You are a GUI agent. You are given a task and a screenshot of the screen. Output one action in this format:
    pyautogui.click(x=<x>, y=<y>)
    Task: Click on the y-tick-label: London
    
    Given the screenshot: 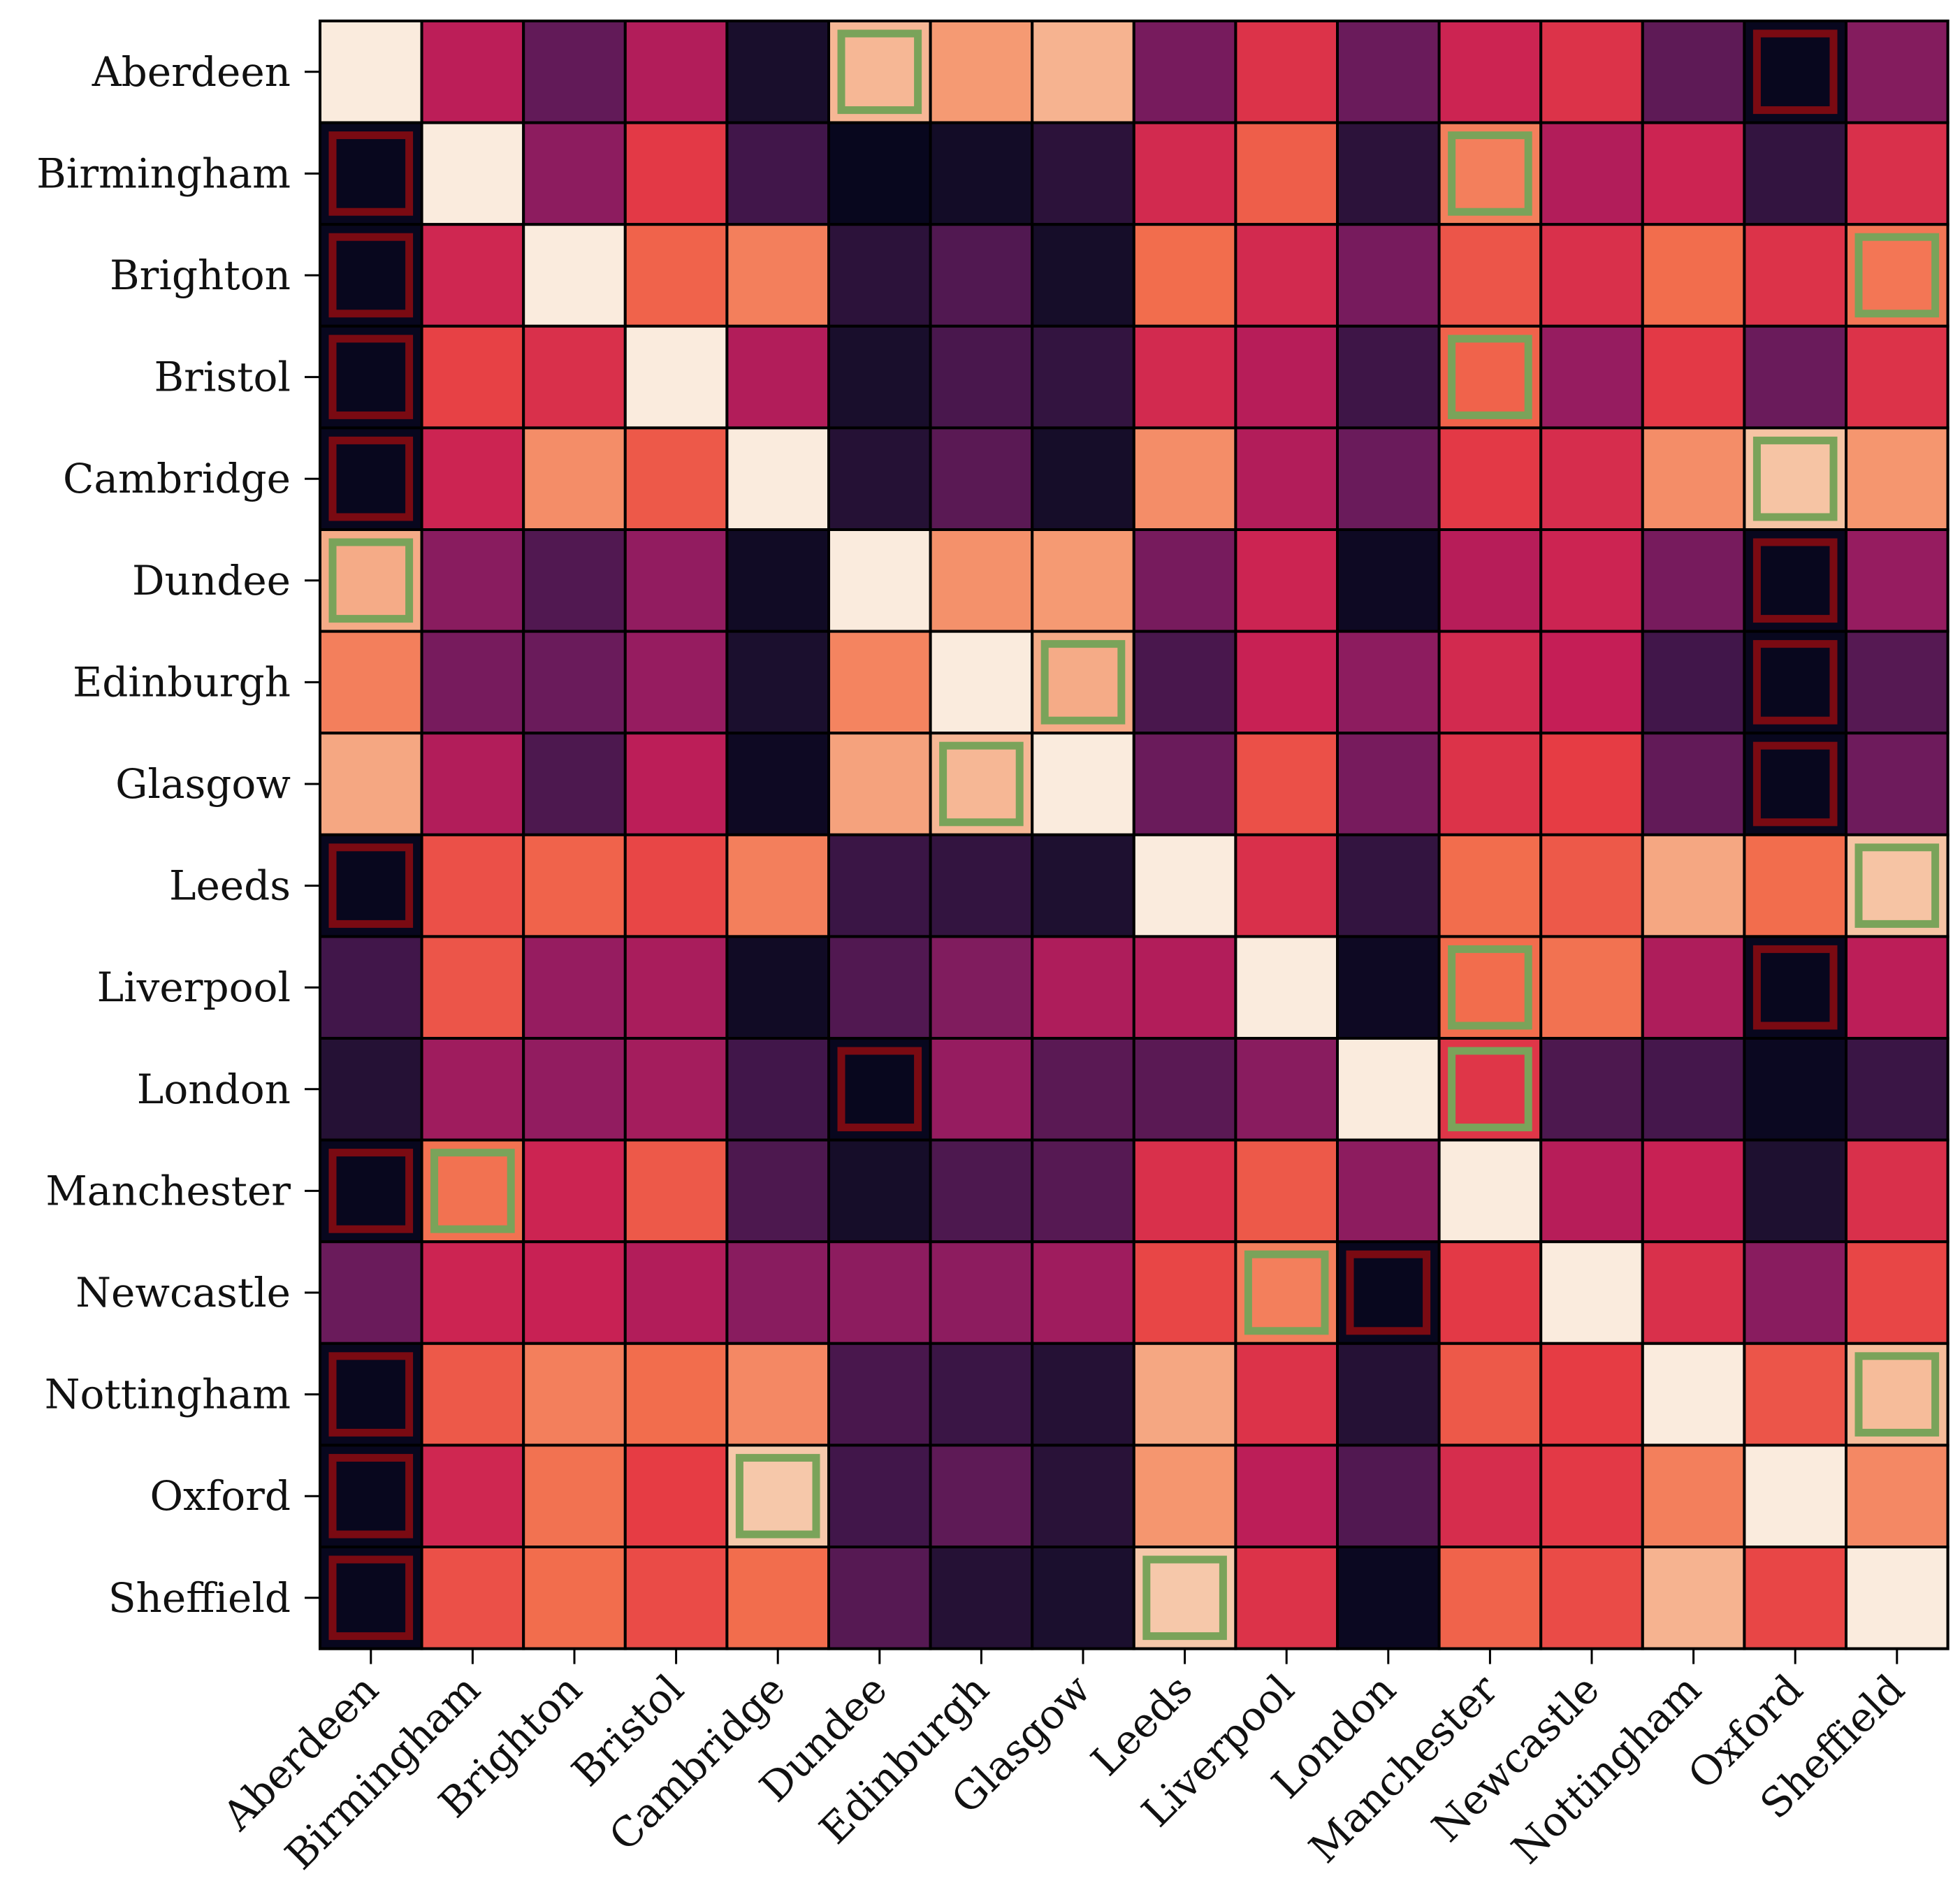 What is the action you would take?
    pyautogui.click(x=214, y=1089)
    